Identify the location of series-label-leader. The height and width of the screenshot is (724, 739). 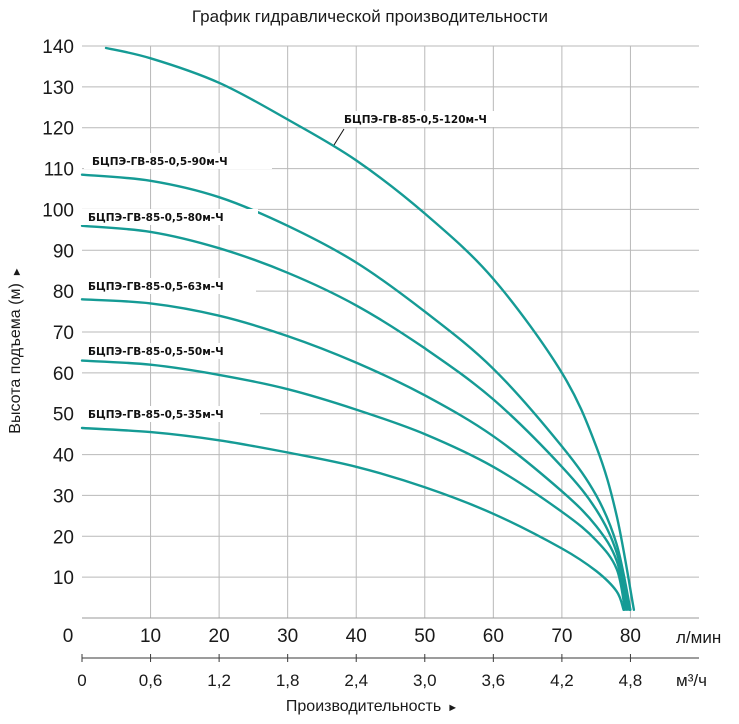
(339, 137).